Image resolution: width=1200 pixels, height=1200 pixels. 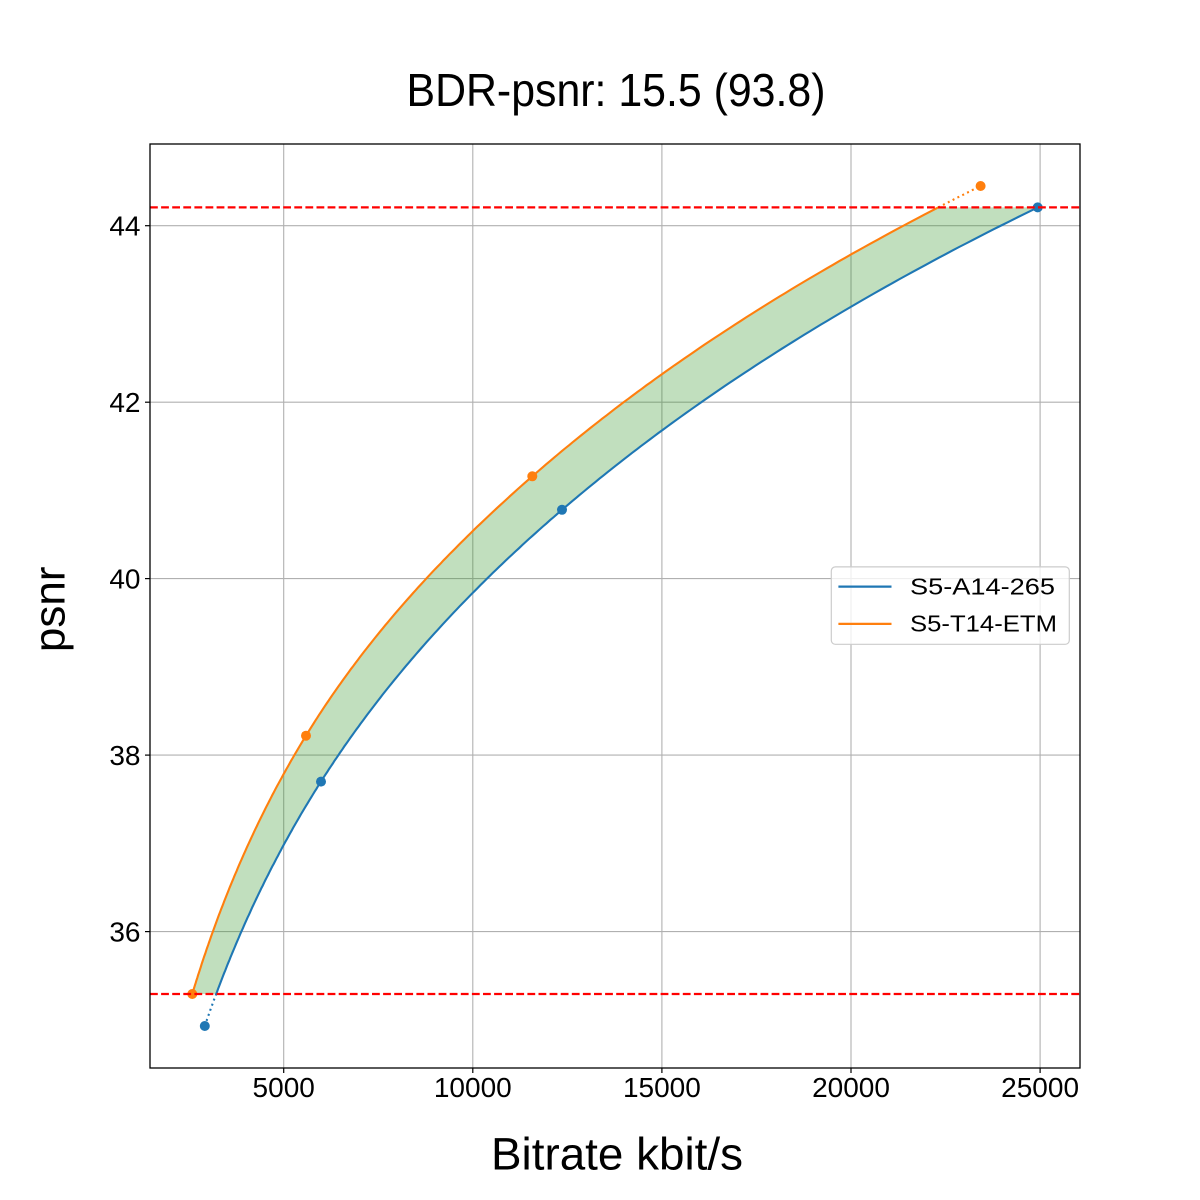 I want to click on svg-text: Bitrate kbit/s, so click(x=617, y=1153).